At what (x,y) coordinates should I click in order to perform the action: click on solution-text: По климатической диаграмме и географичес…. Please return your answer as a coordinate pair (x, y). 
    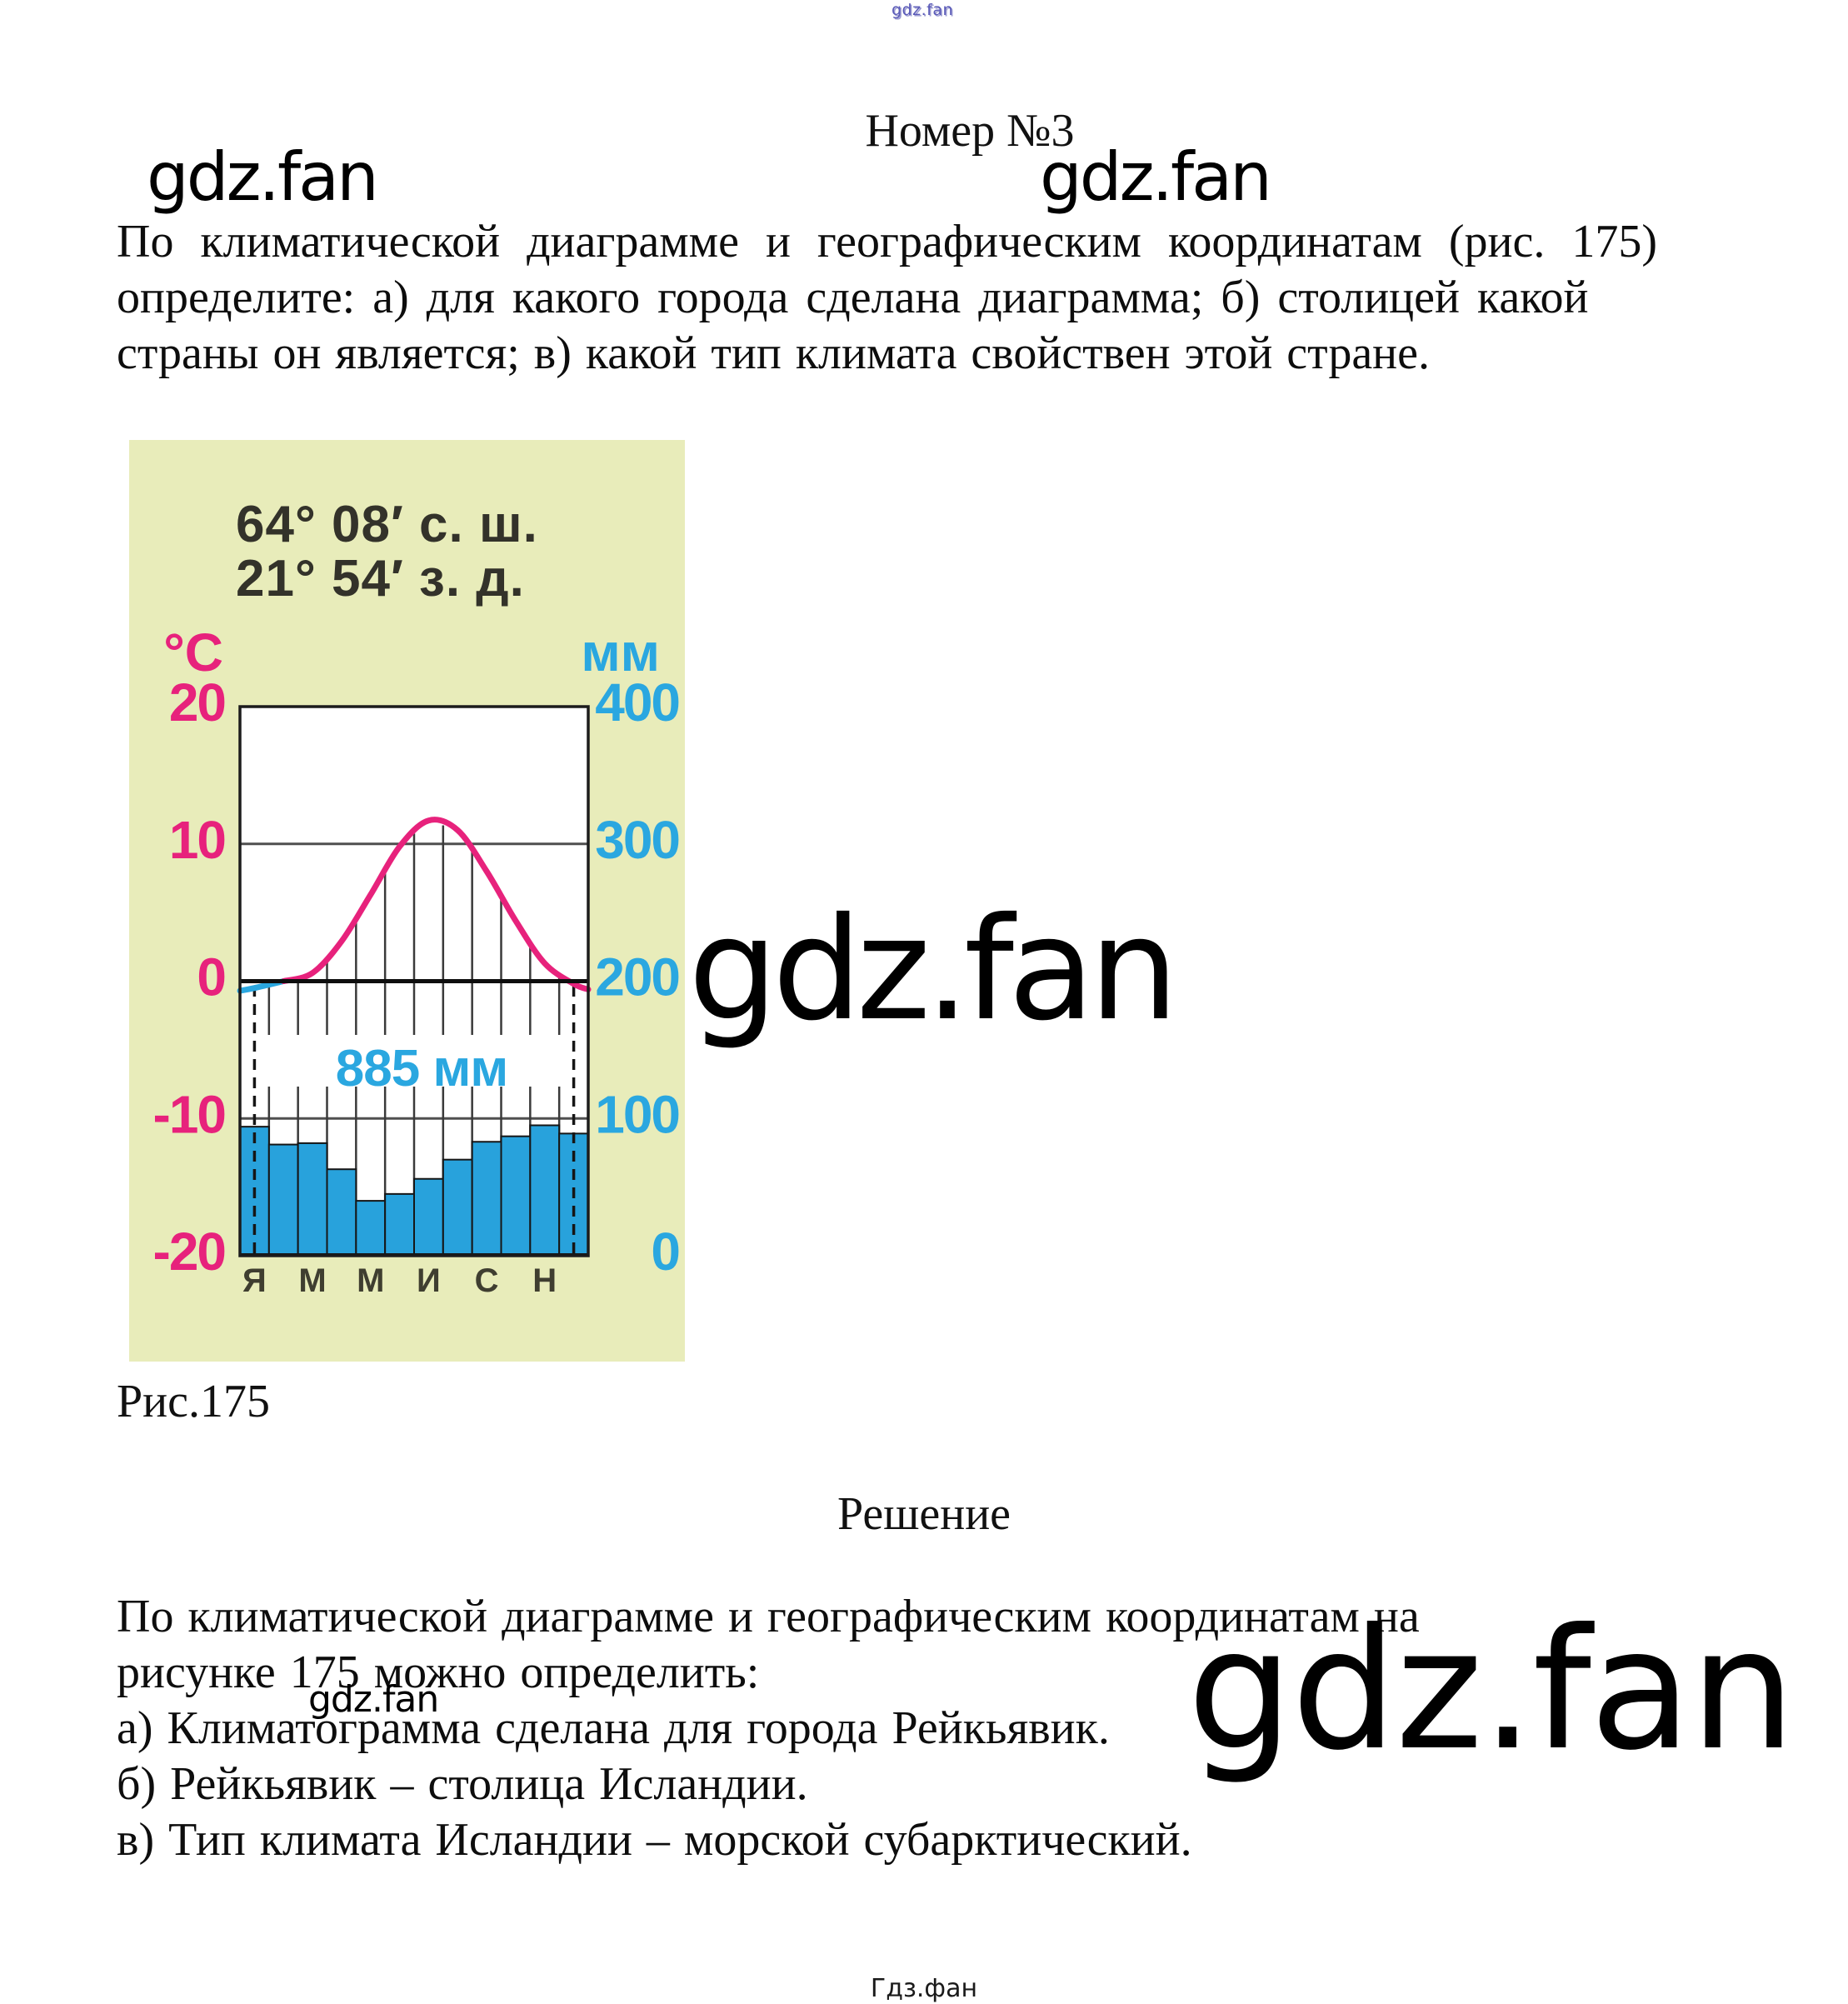
    Looking at the image, I should click on (769, 1728).